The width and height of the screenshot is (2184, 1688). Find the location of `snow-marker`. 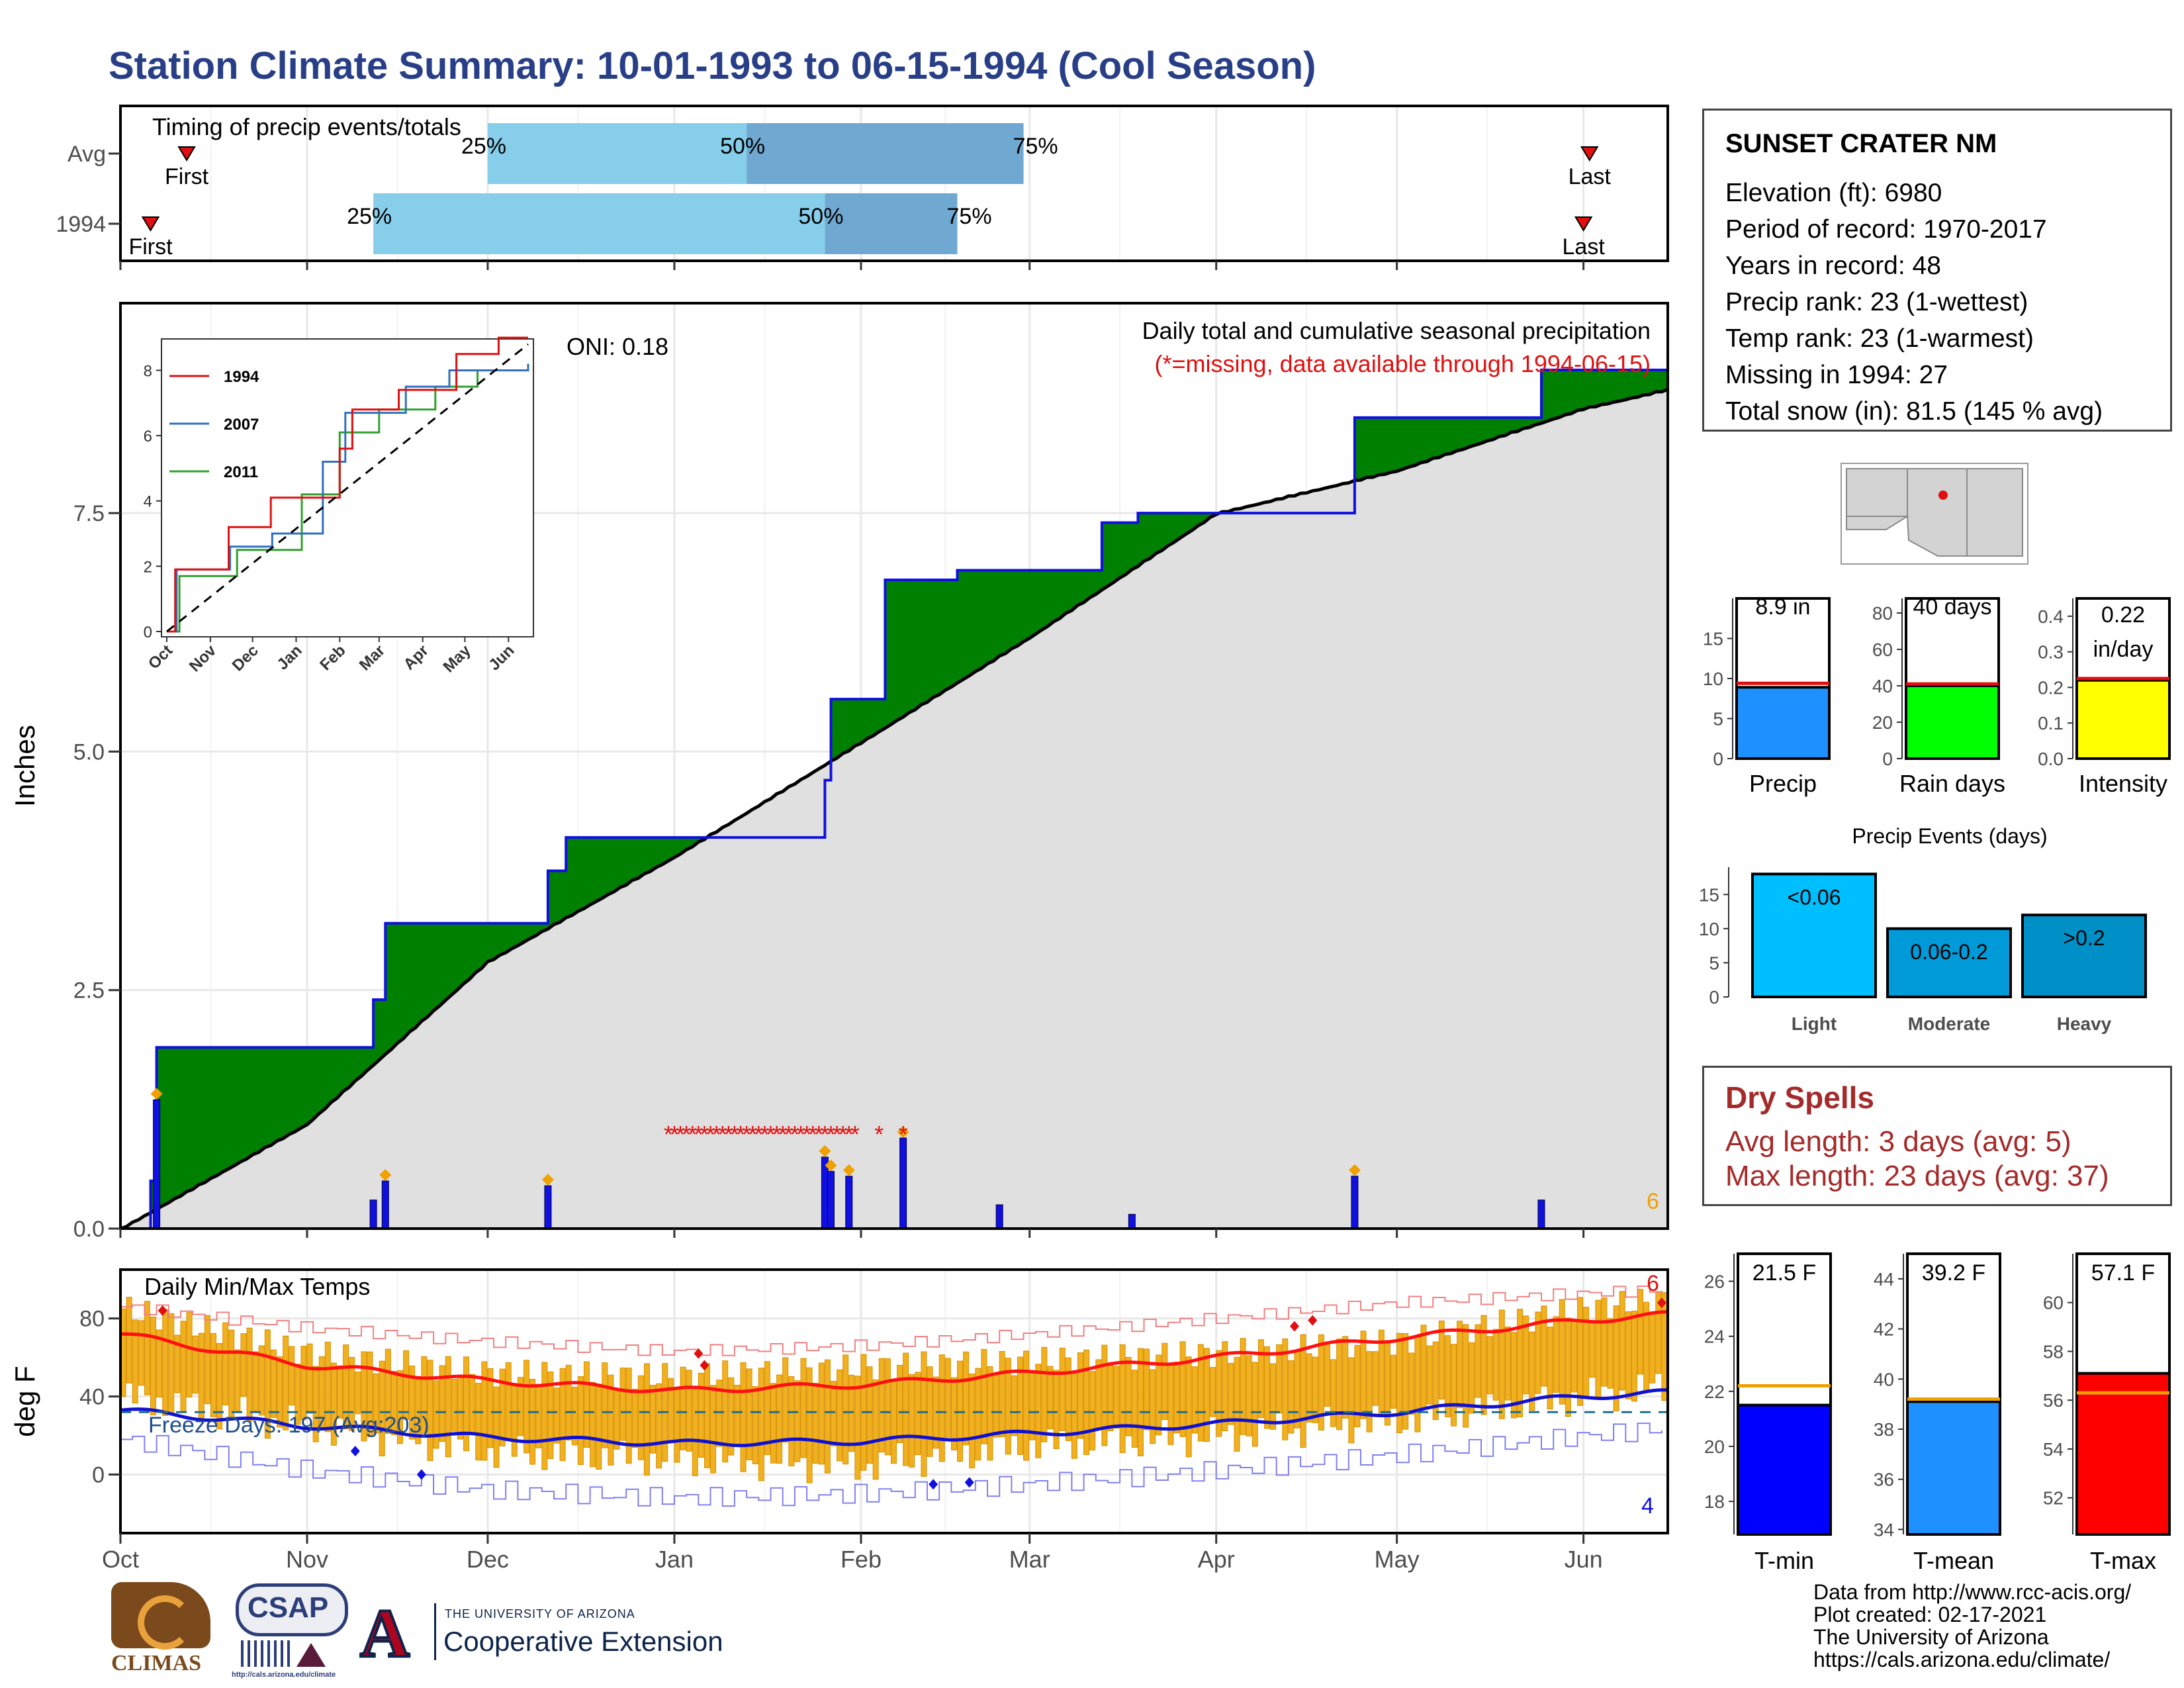

snow-marker is located at coordinates (1354, 1170).